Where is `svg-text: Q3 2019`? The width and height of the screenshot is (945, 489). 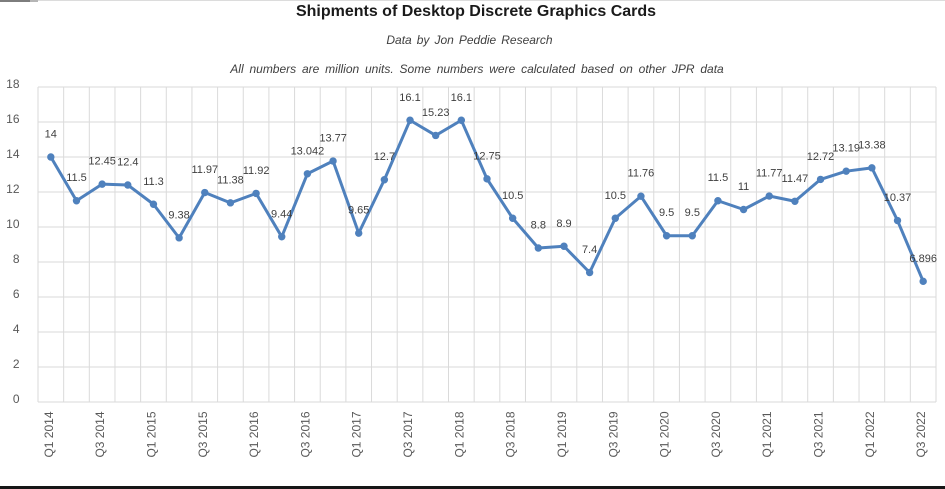 svg-text: Q3 2019 is located at coordinates (613, 434).